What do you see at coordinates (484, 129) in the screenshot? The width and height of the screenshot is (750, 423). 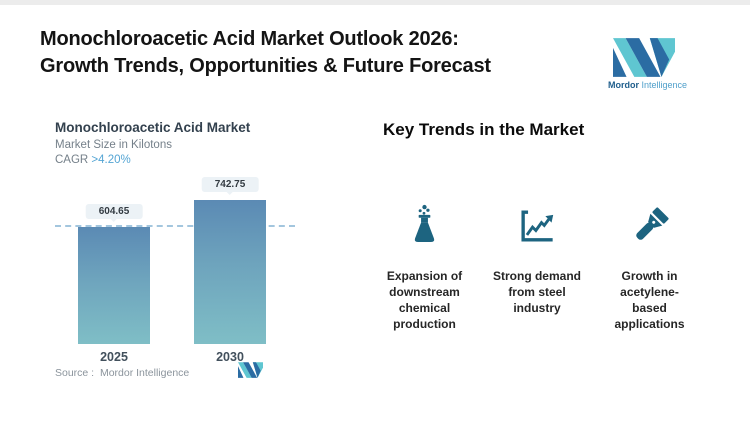 I see `trends-heading: Key Trends in the Market` at bounding box center [484, 129].